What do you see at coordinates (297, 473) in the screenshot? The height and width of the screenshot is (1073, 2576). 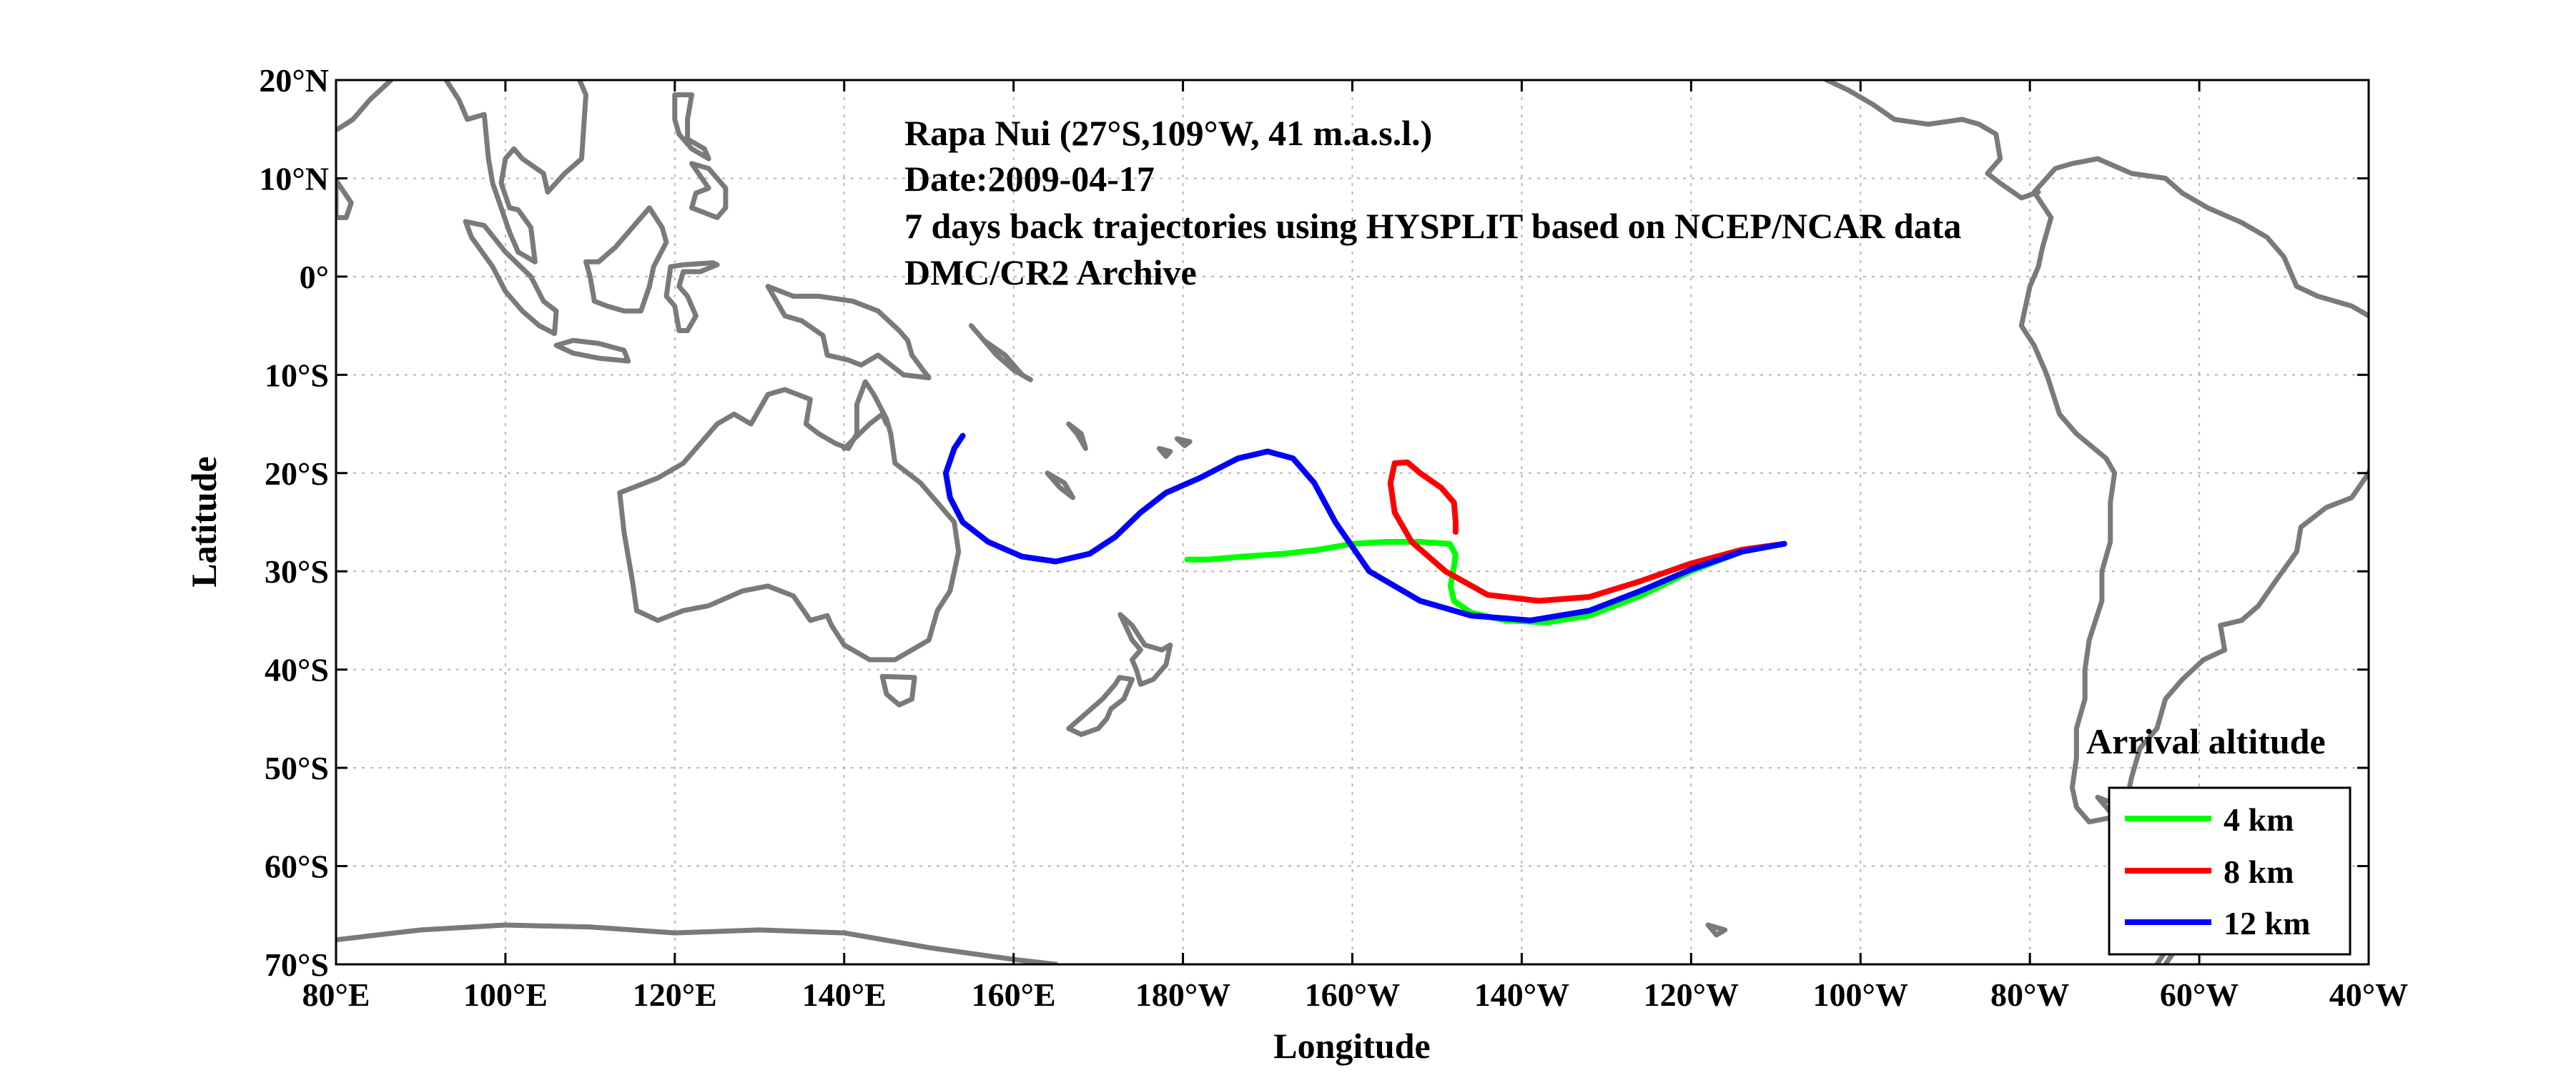 I see `y-tick-label-20degs: 20°S` at bounding box center [297, 473].